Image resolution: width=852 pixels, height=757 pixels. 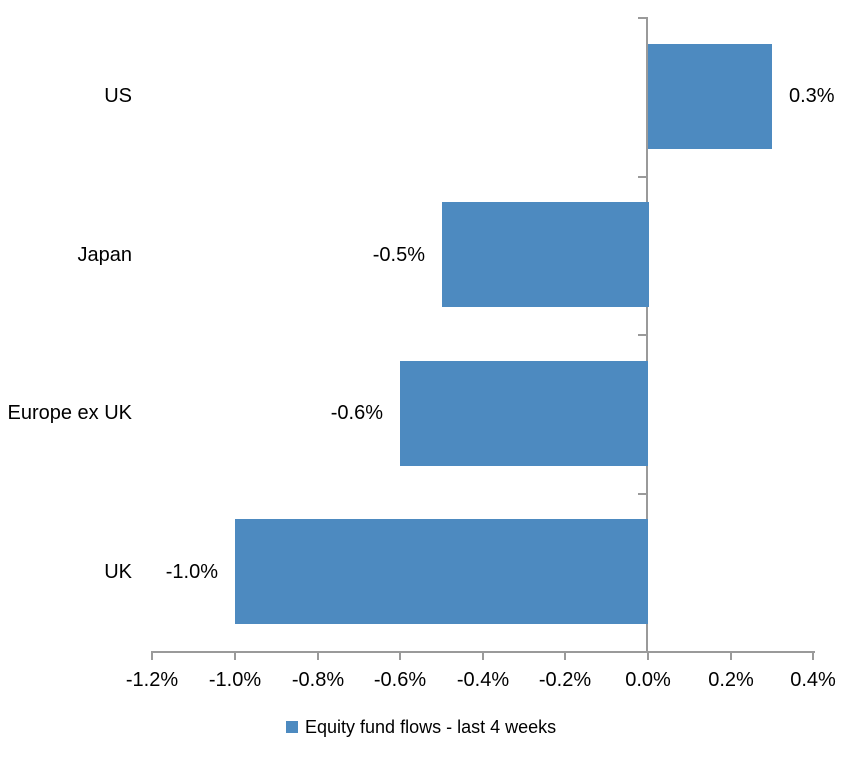 What do you see at coordinates (648, 680) in the screenshot?
I see `x-axis-tick-label: 0.0%` at bounding box center [648, 680].